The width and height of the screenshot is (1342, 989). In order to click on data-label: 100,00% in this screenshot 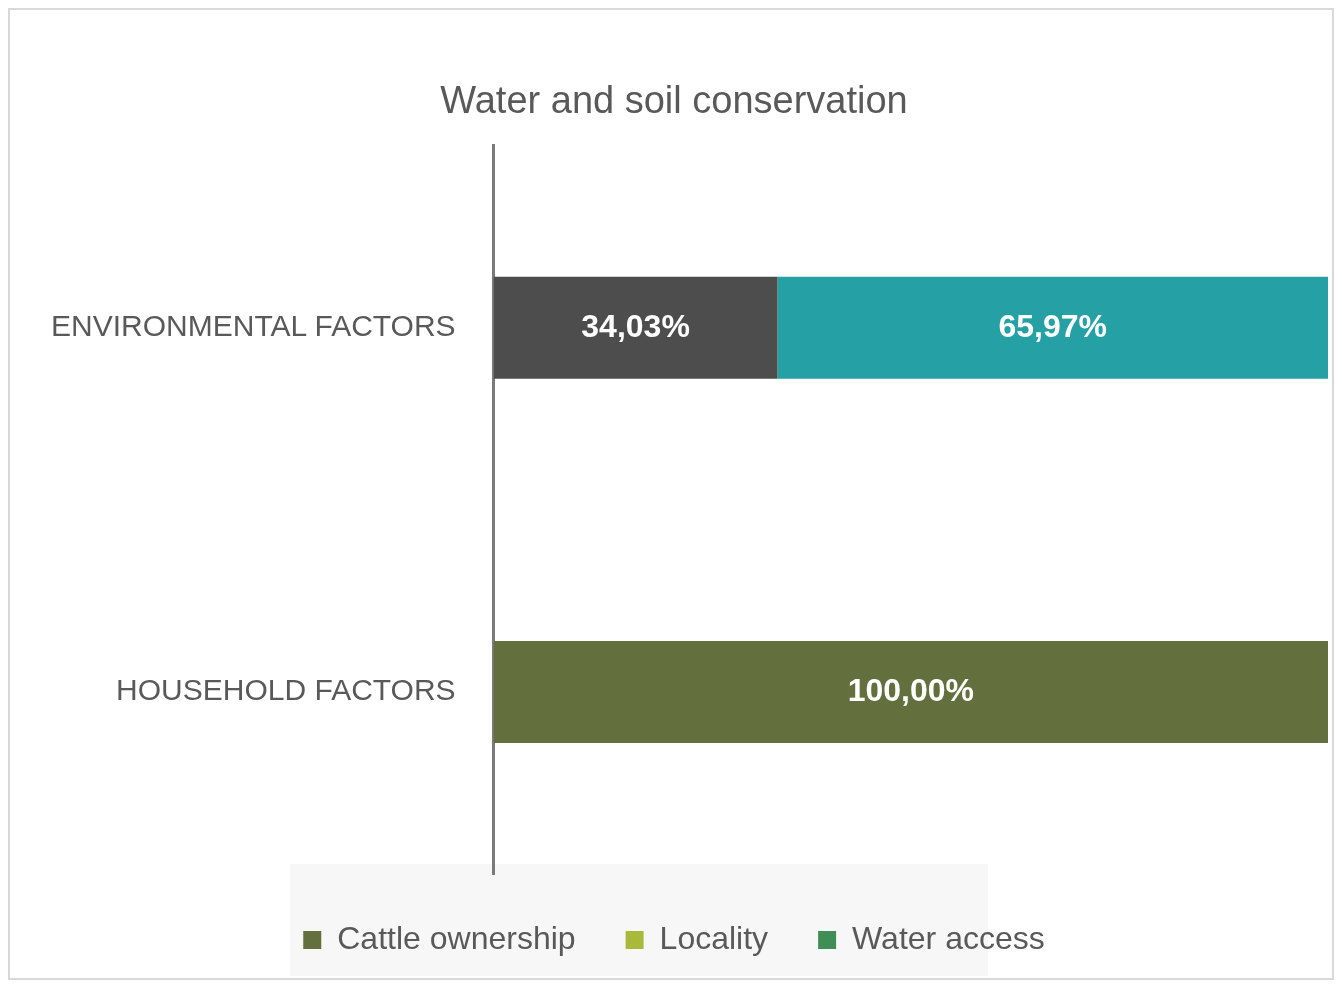, I will do `click(910, 689)`.